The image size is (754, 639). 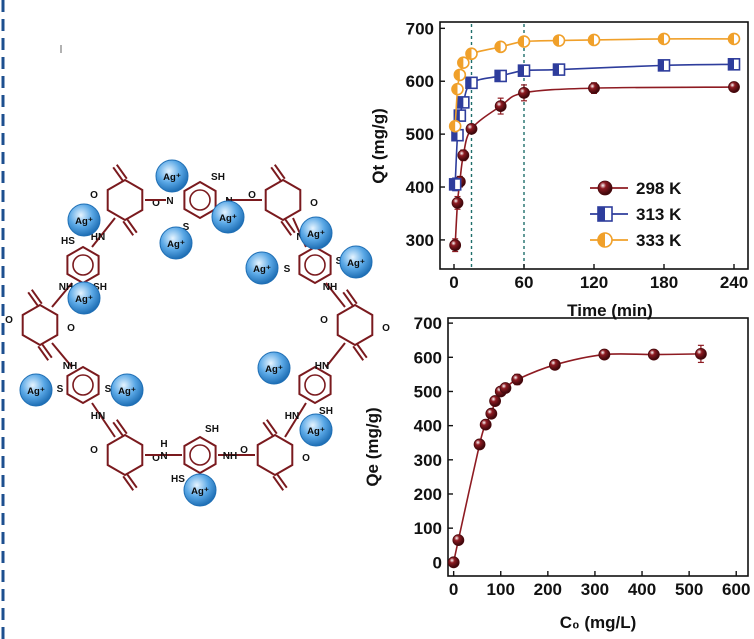 What do you see at coordinates (659, 240) in the screenshot?
I see `legend-label-2: 333 K` at bounding box center [659, 240].